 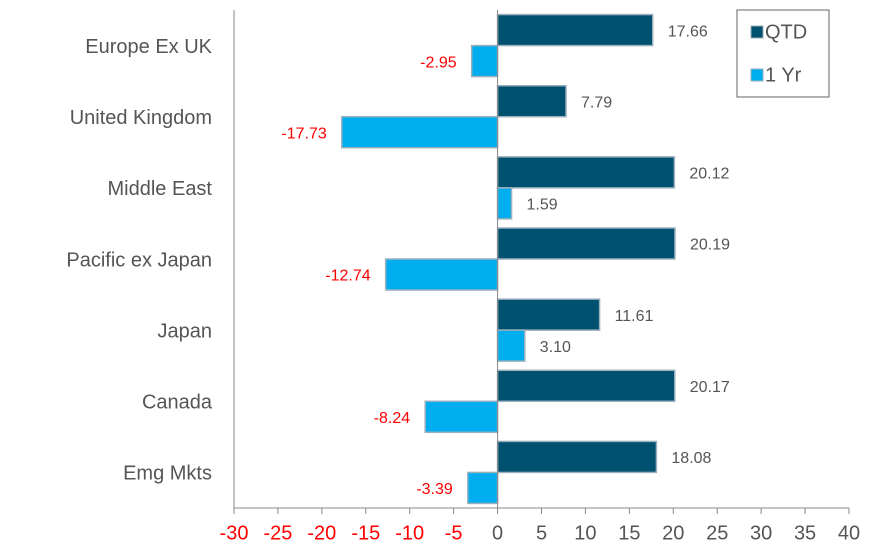 What do you see at coordinates (139, 260) in the screenshot?
I see `category-label: Pacific ex Japan` at bounding box center [139, 260].